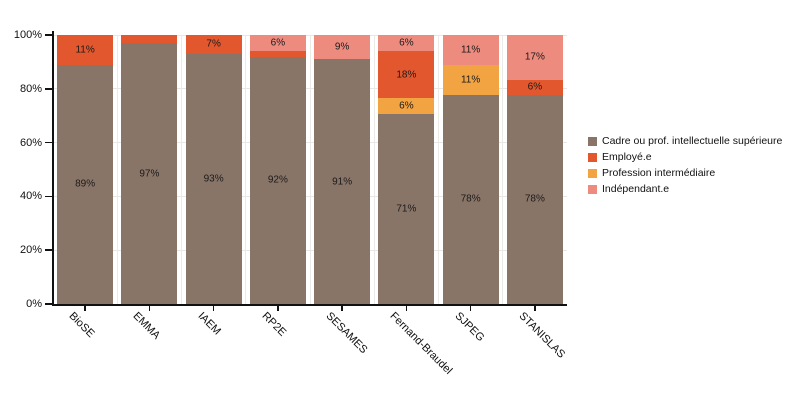 Image resolution: width=800 pixels, height=400 pixels. I want to click on x-axis-line, so click(309, 305).